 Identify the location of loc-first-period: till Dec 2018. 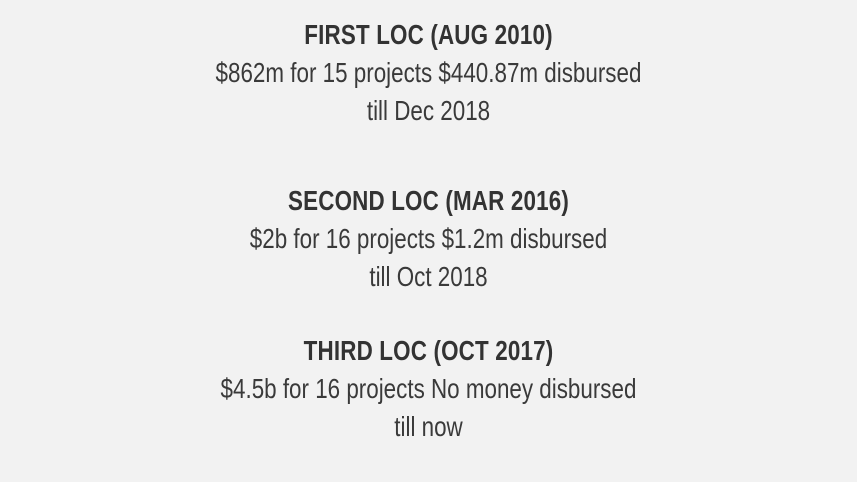
(428, 110).